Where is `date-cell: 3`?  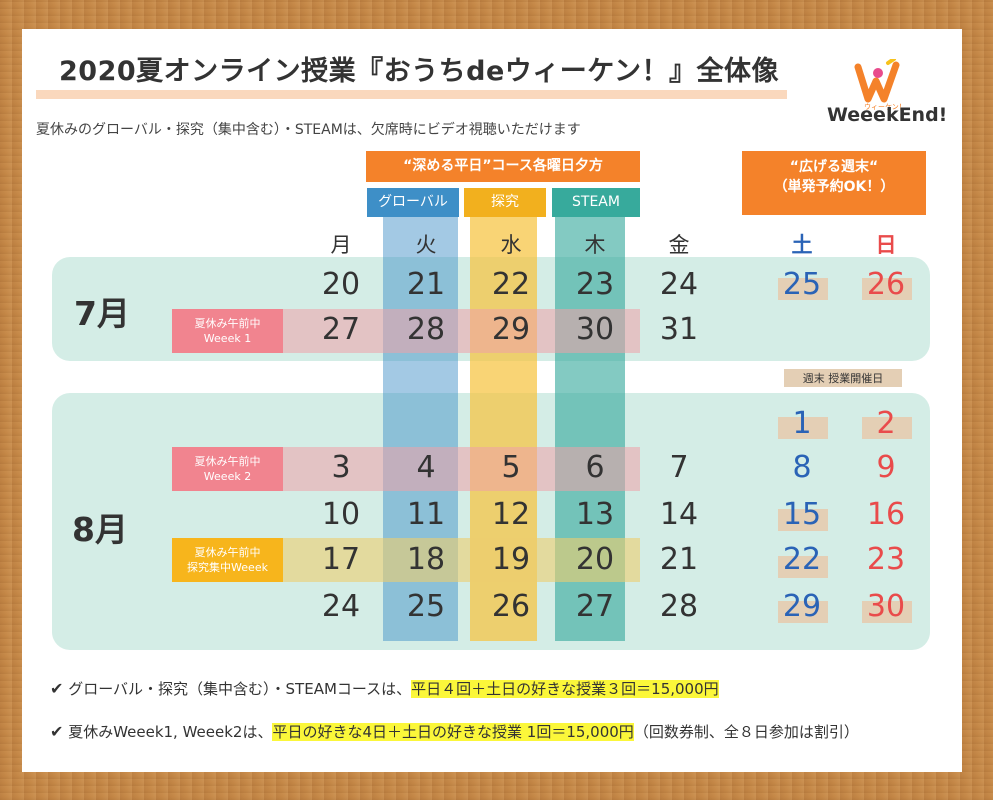
date-cell: 3 is located at coordinates (341, 467).